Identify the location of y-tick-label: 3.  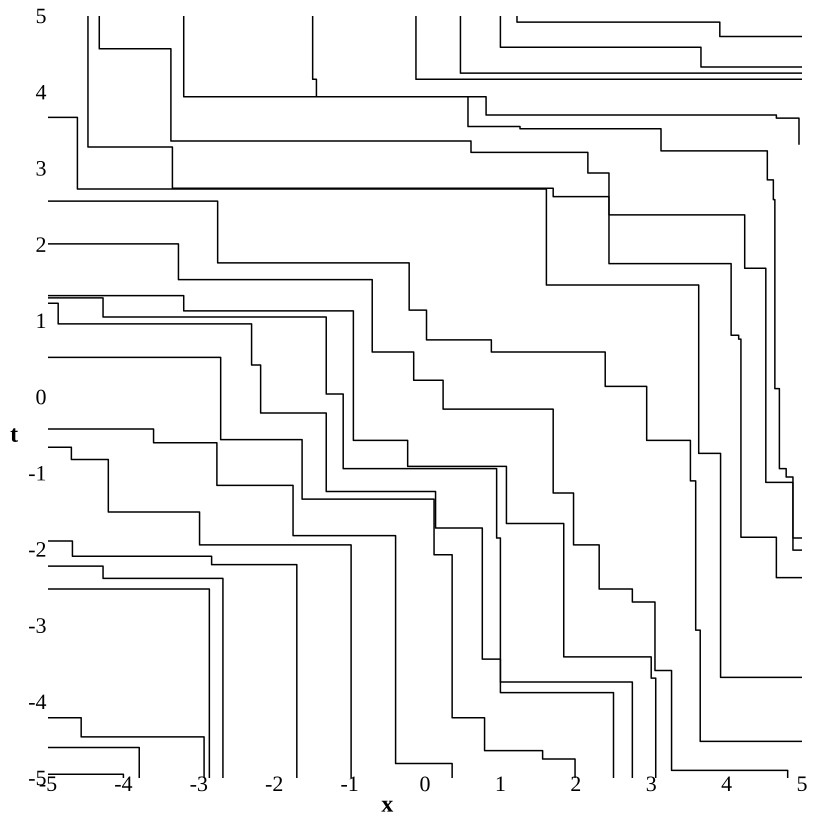
(41, 168).